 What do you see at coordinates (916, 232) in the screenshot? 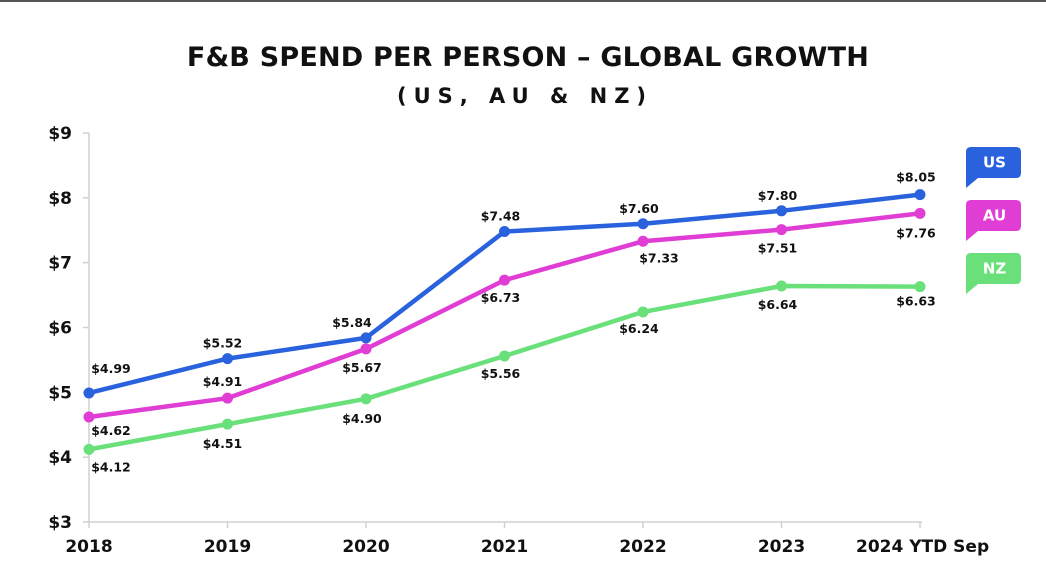
I see `data-label-au: $7.76` at bounding box center [916, 232].